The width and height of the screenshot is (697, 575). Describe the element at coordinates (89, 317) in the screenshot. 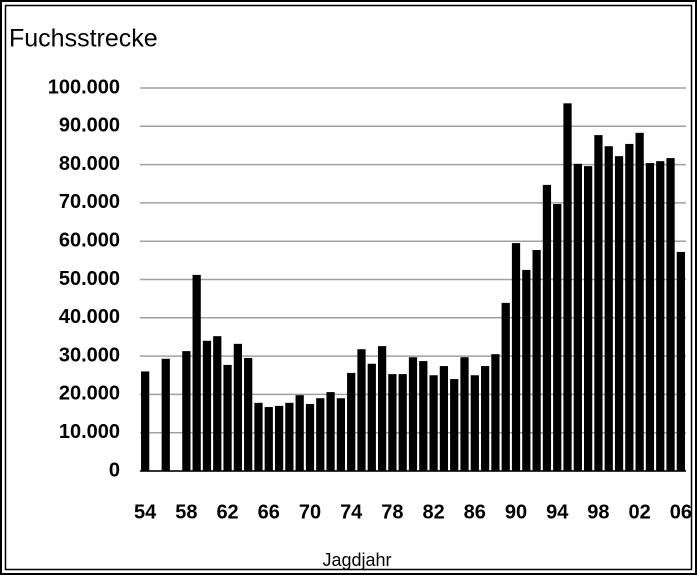

I see `y-tick-label: 40.000` at that location.